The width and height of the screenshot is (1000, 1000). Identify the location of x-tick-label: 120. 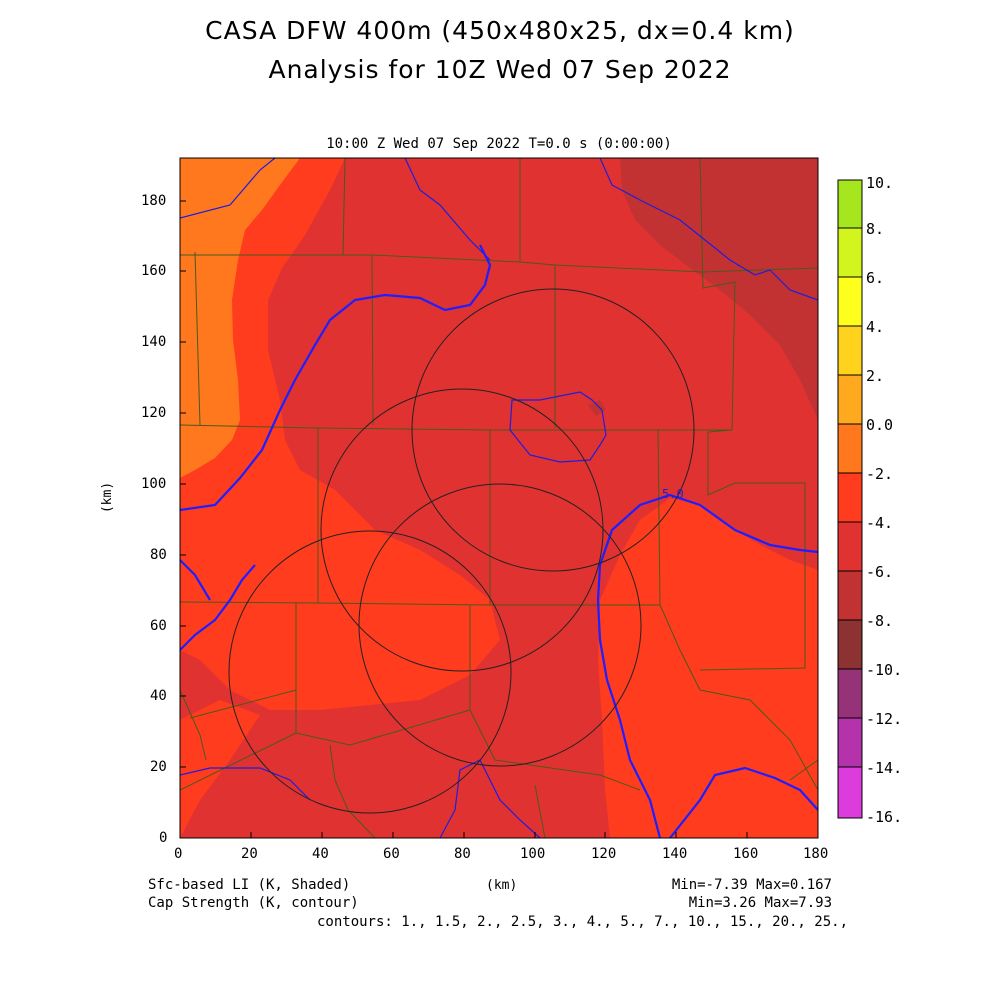
(604, 854).